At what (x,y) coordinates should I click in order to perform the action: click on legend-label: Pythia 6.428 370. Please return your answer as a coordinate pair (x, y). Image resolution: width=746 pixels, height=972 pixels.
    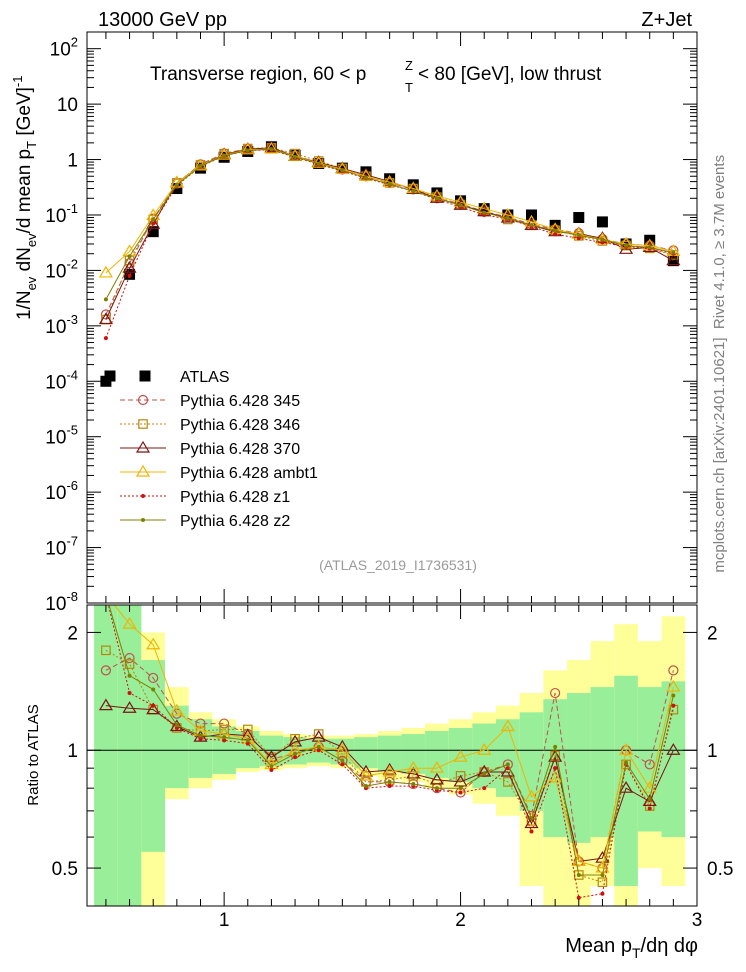
    Looking at the image, I should click on (240, 449).